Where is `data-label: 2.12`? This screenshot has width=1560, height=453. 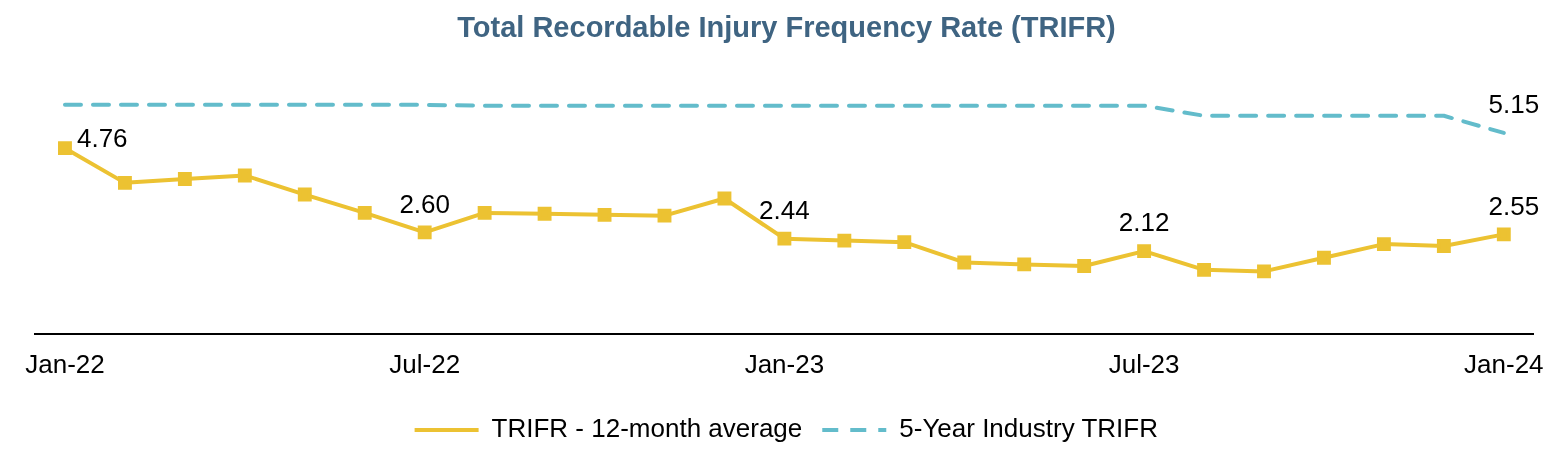
data-label: 2.12 is located at coordinates (1144, 222).